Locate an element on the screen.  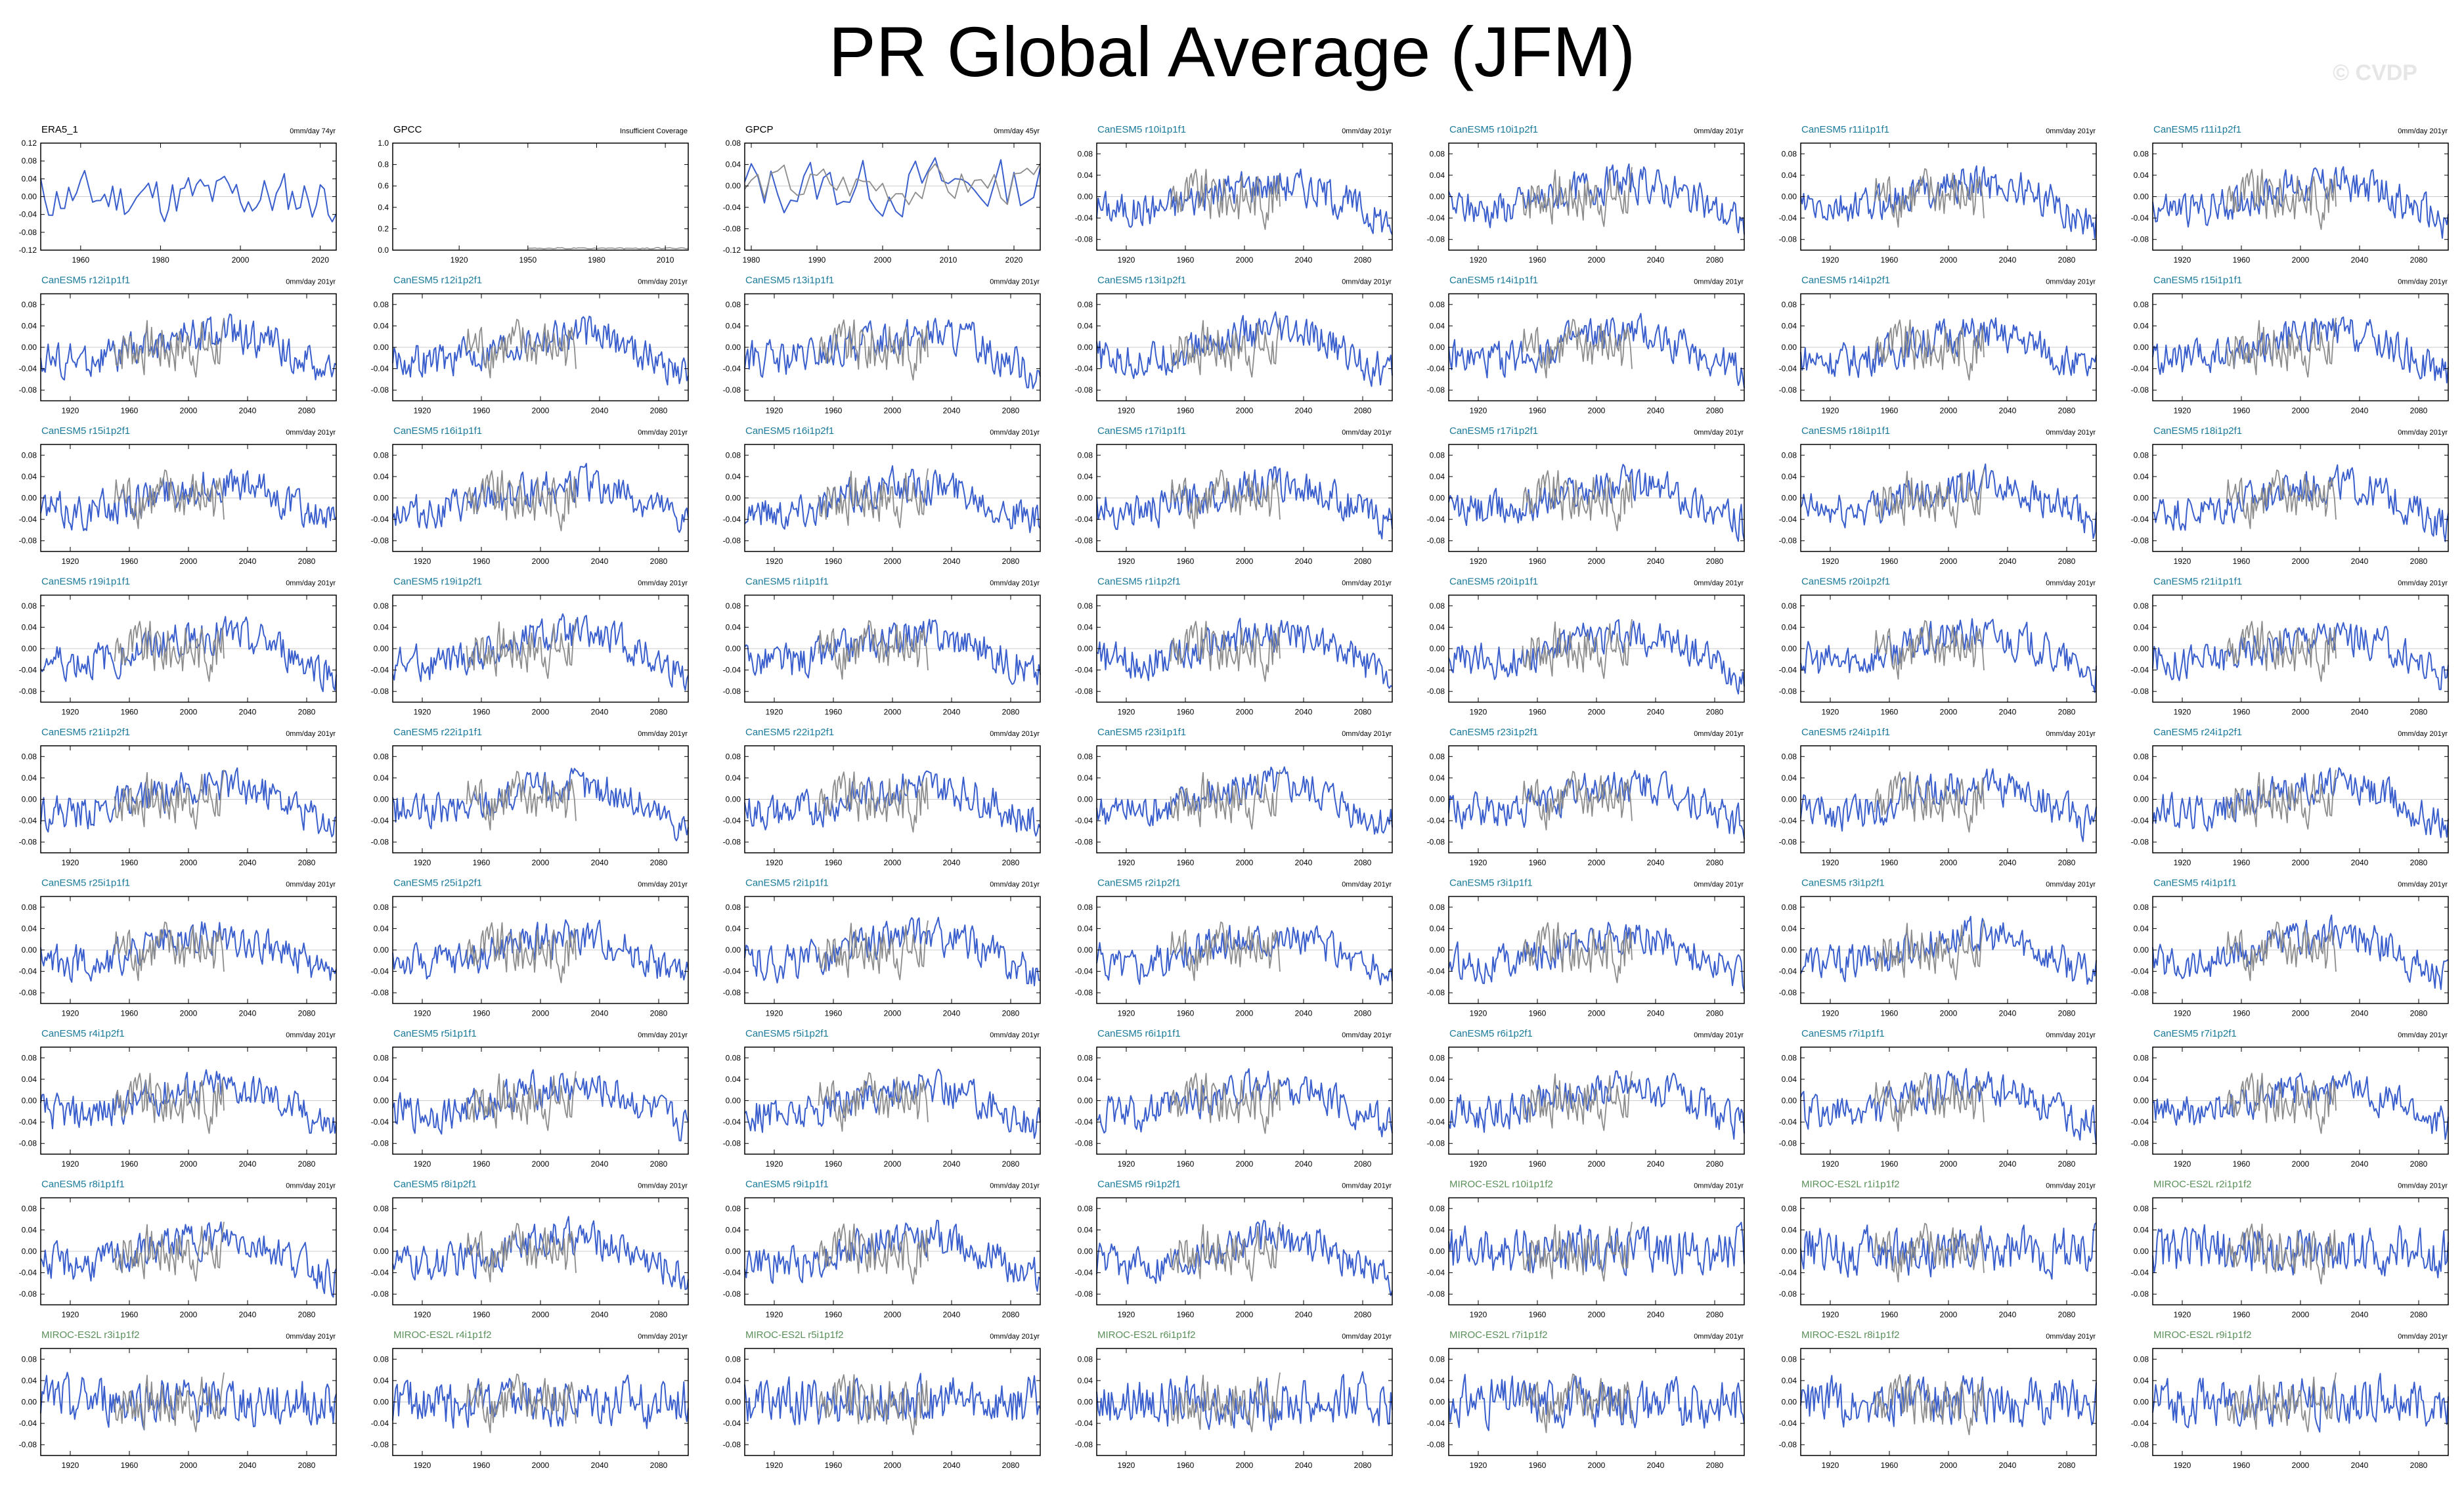
panel-title: CanESM5 r14i1p1f1 is located at coordinates (1494, 280).